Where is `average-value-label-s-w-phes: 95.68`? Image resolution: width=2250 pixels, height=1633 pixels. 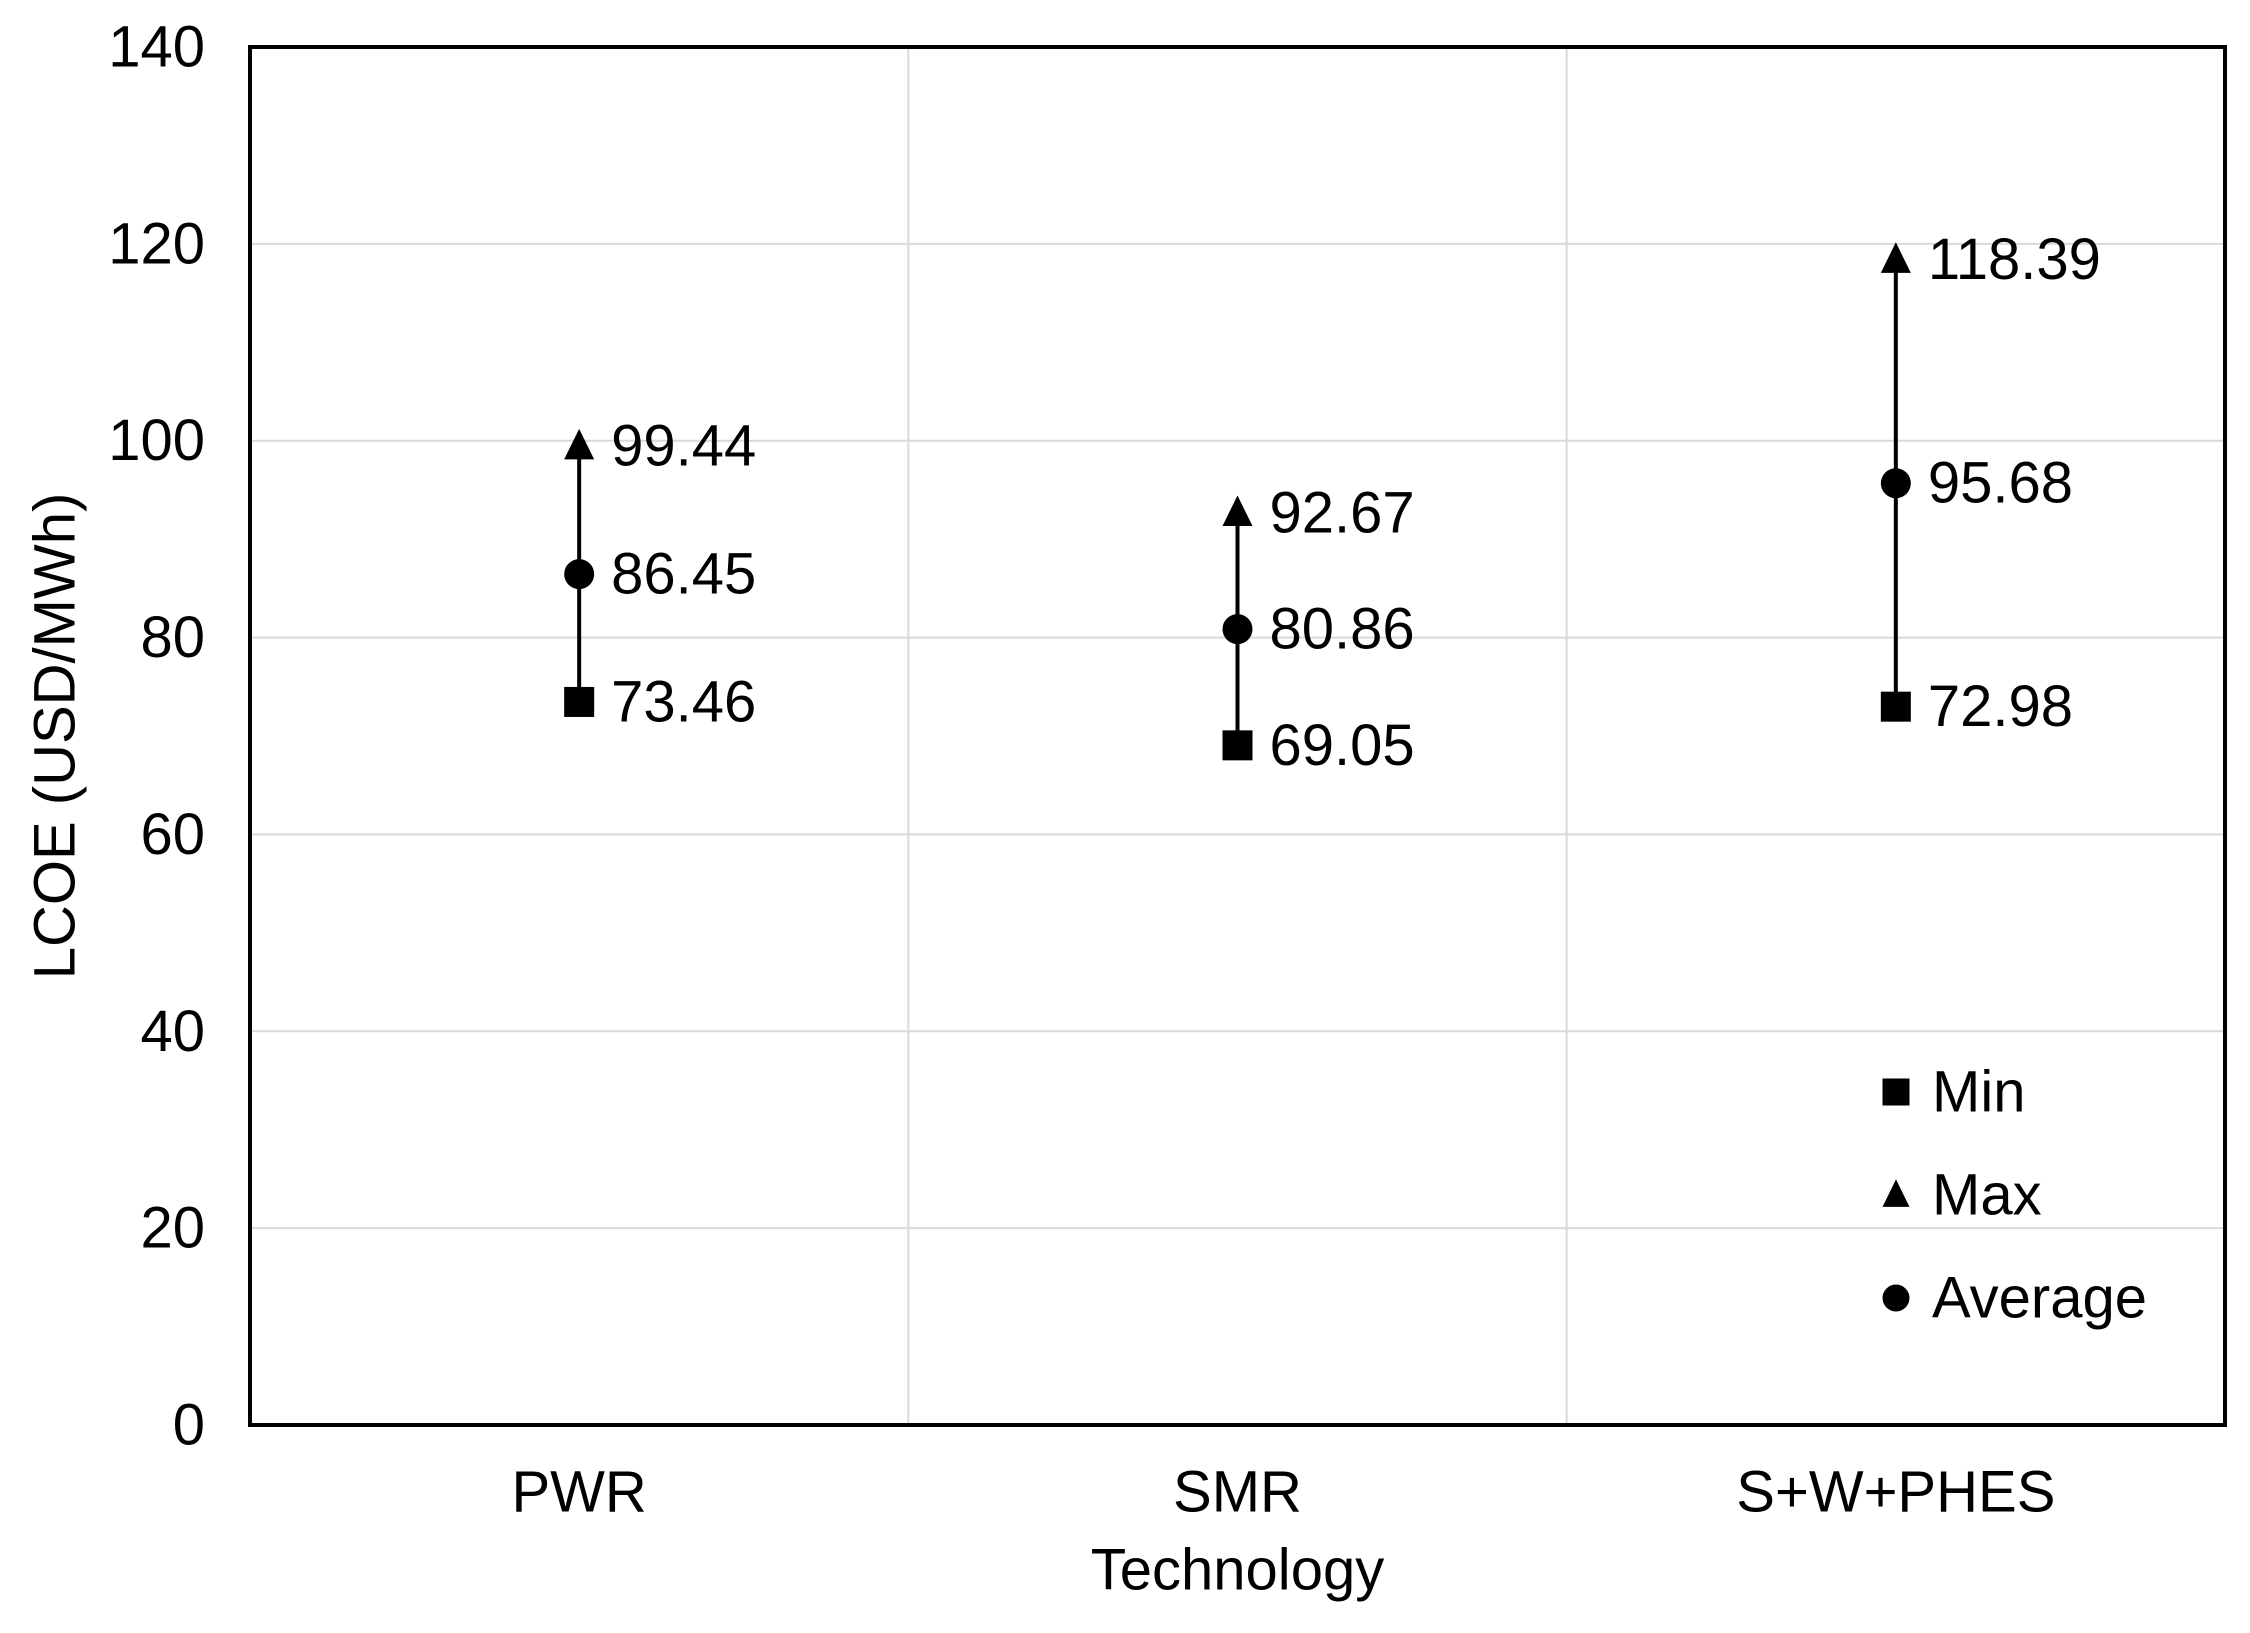 average-value-label-s-w-phes: 95.68 is located at coordinates (2000, 483).